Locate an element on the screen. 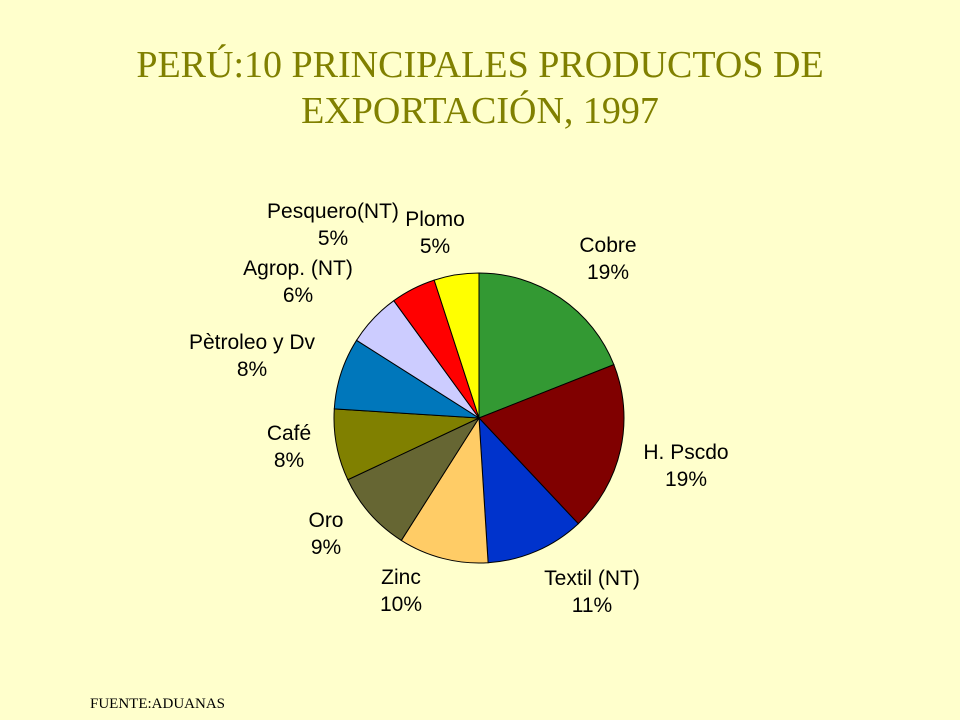  chart-title-line-1: PERÚ:10 PRINCIPALES PRODUCTOS DE is located at coordinates (480, 65).